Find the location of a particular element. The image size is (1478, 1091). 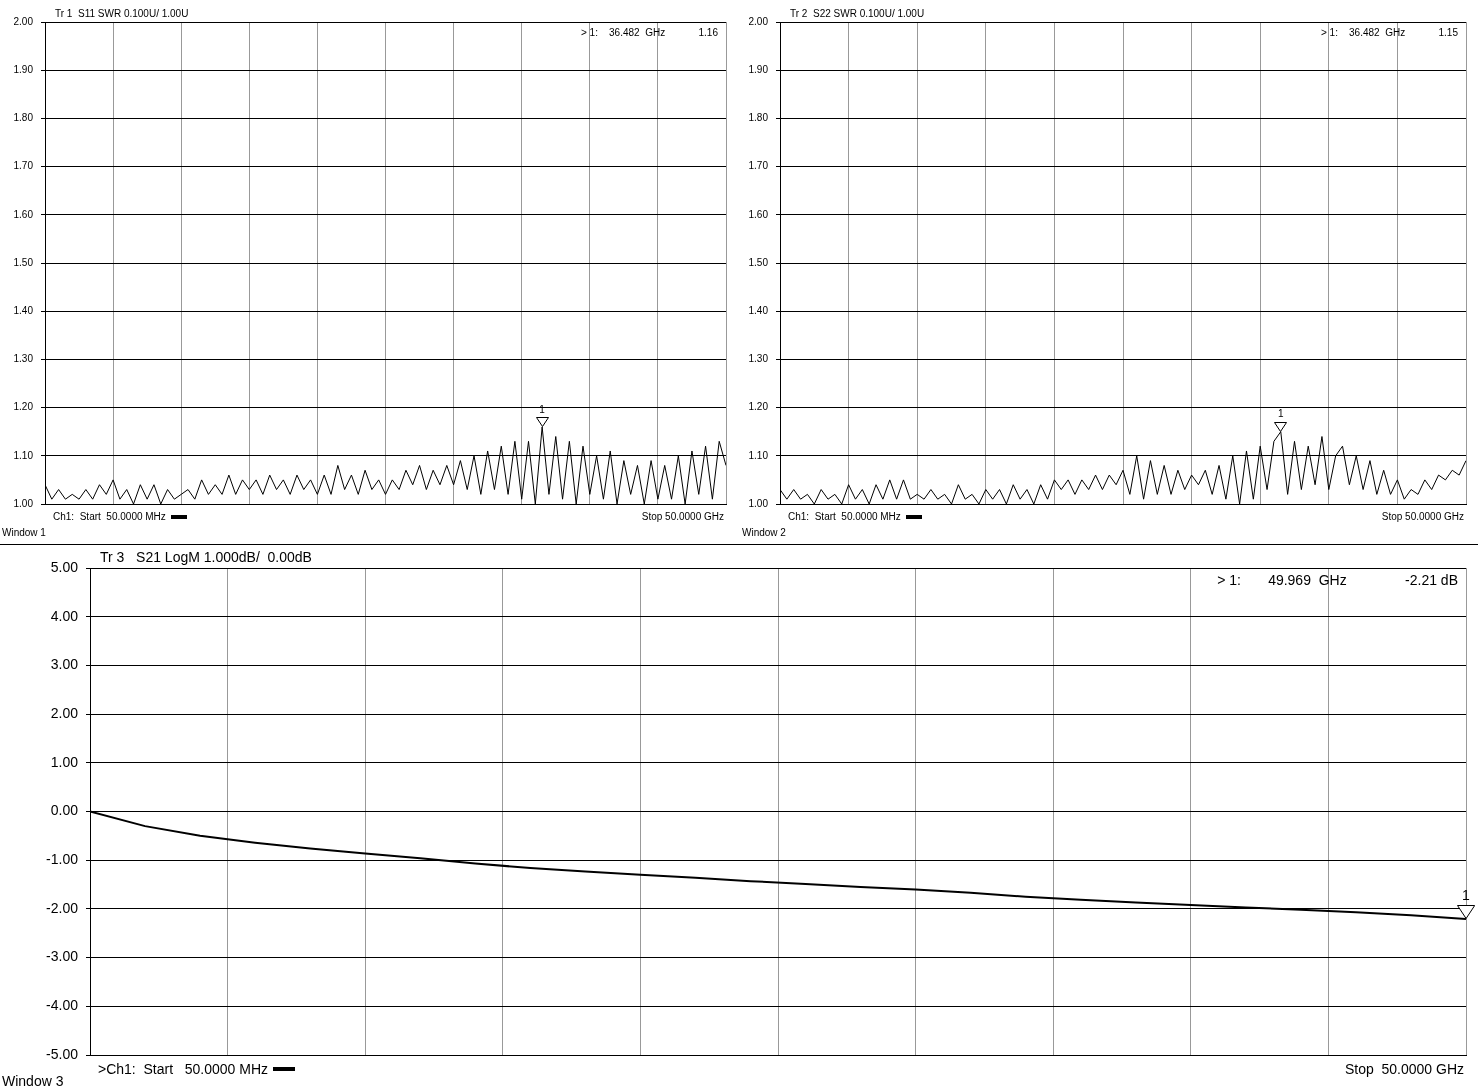

y-tick-label: 0.00 is located at coordinates (64, 810).